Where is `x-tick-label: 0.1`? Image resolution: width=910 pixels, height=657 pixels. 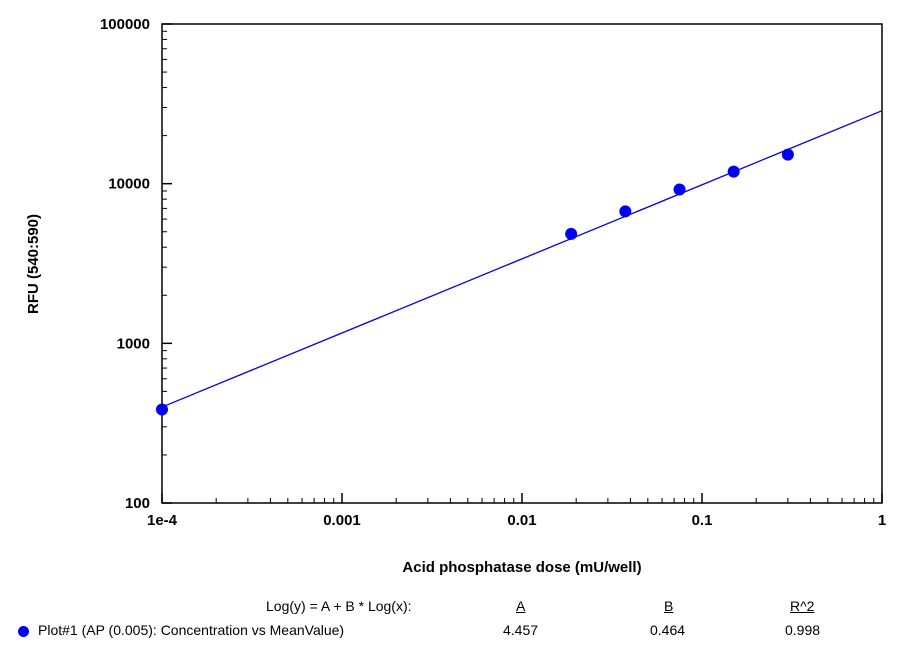
x-tick-label: 0.1 is located at coordinates (702, 520).